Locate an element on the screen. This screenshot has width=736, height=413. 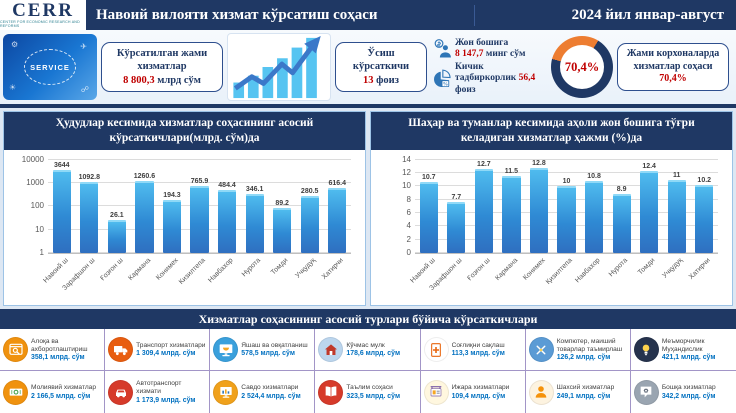
service-label: Транспорт хизматлари is located at coordinates (171, 345).